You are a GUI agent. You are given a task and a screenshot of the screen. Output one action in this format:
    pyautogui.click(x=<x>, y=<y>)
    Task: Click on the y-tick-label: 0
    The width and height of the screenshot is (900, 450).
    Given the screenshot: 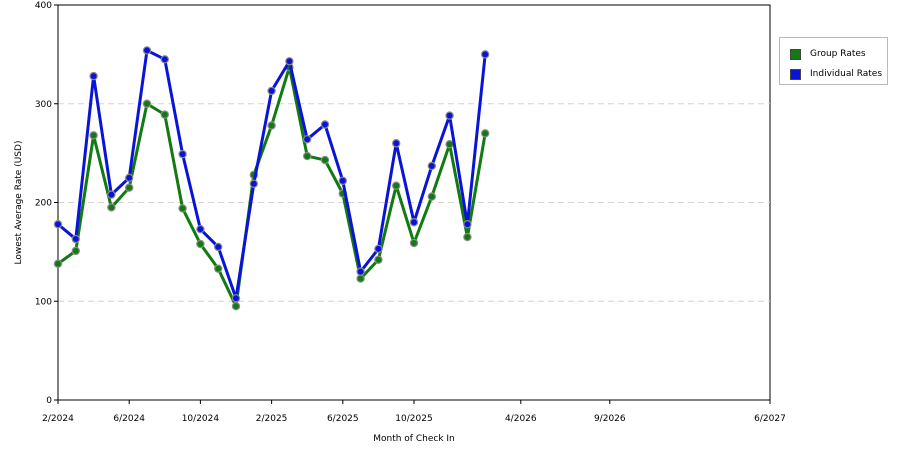 What is the action you would take?
    pyautogui.click(x=49, y=401)
    